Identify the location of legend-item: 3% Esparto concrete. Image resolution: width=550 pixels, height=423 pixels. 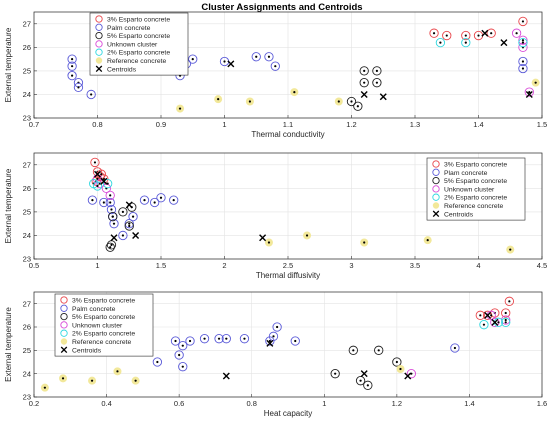
(132, 19).